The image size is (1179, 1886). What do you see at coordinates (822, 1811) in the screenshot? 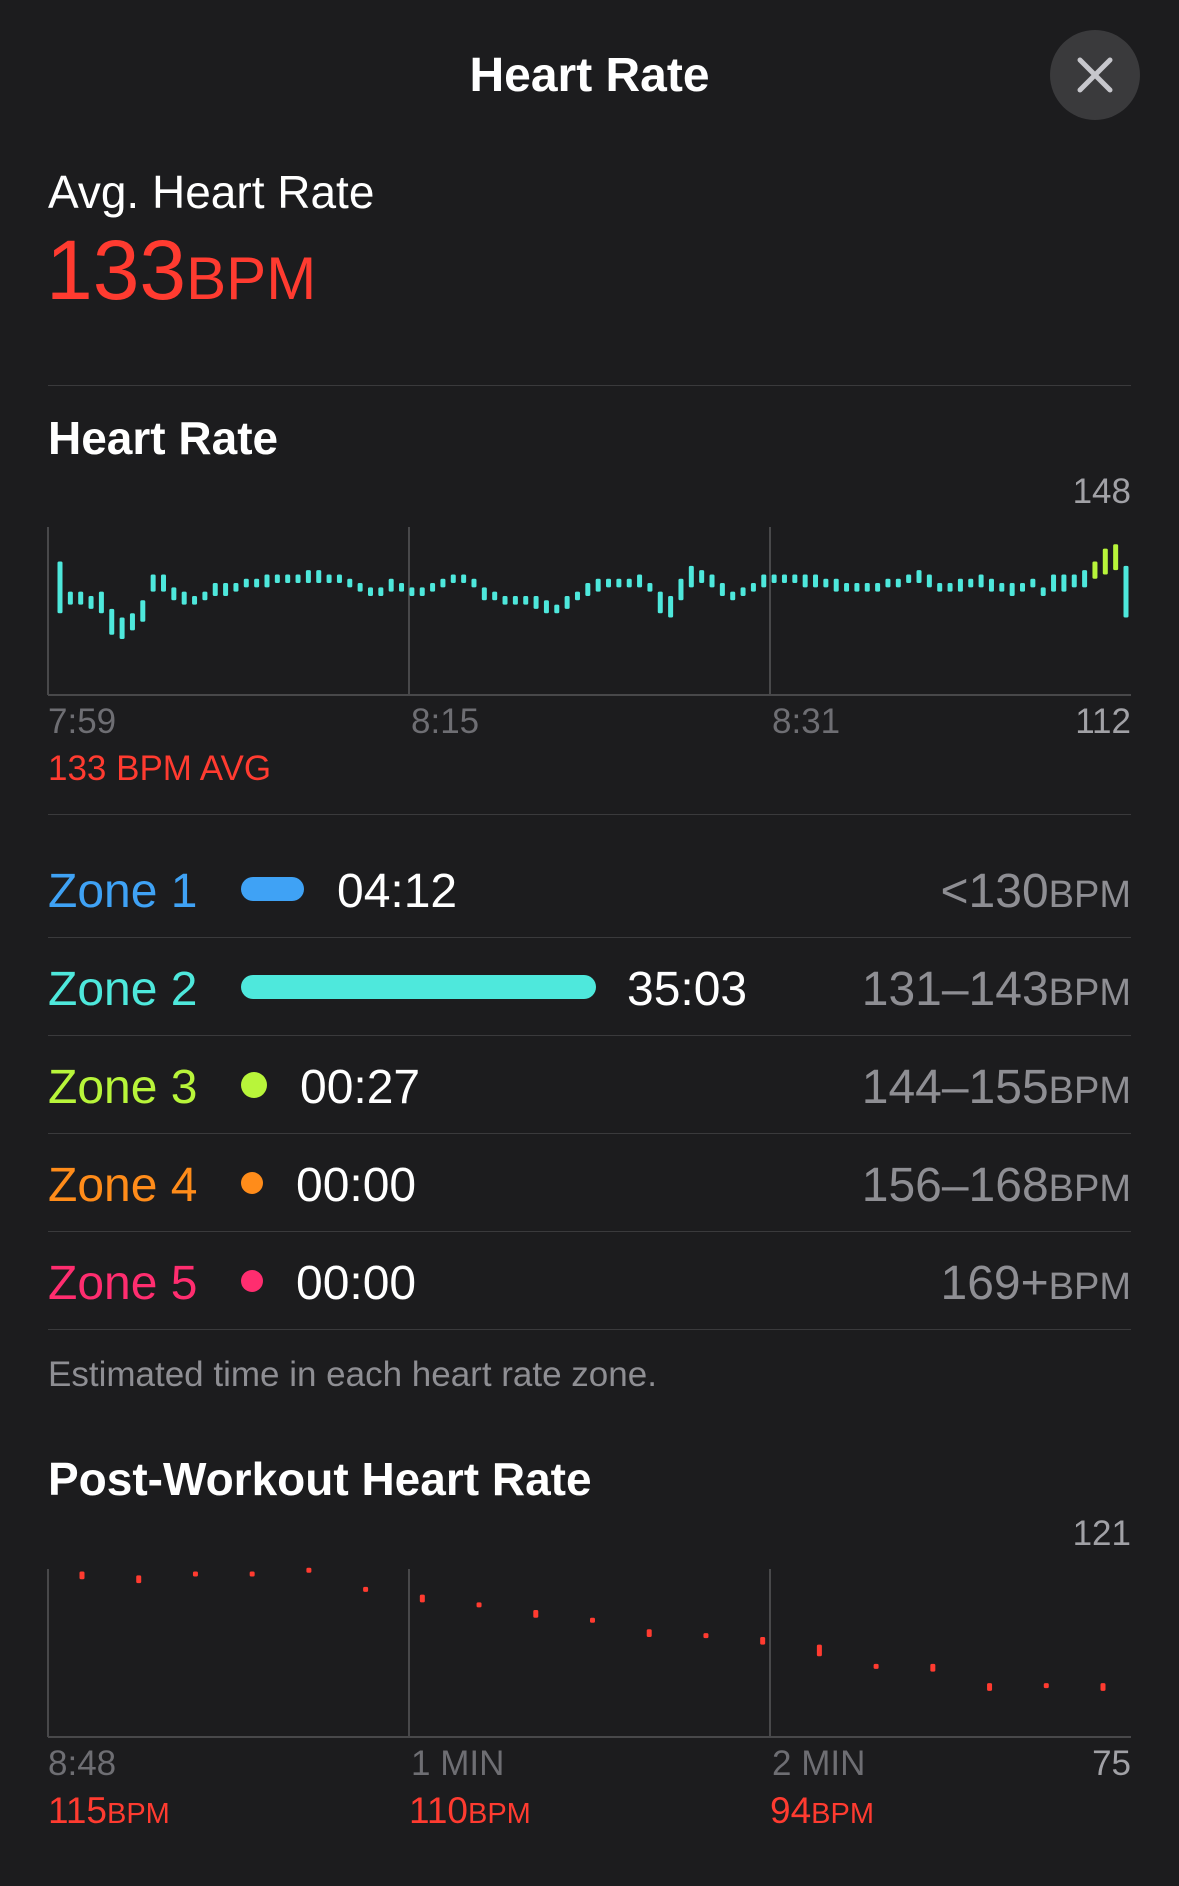
I see `post-marker-2min: 94BPM` at bounding box center [822, 1811].